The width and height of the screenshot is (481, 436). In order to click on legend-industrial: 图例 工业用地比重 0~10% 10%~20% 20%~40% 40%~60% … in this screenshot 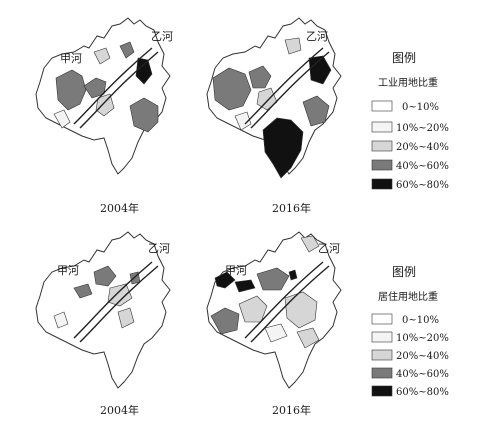, I will do `click(410, 121)`.